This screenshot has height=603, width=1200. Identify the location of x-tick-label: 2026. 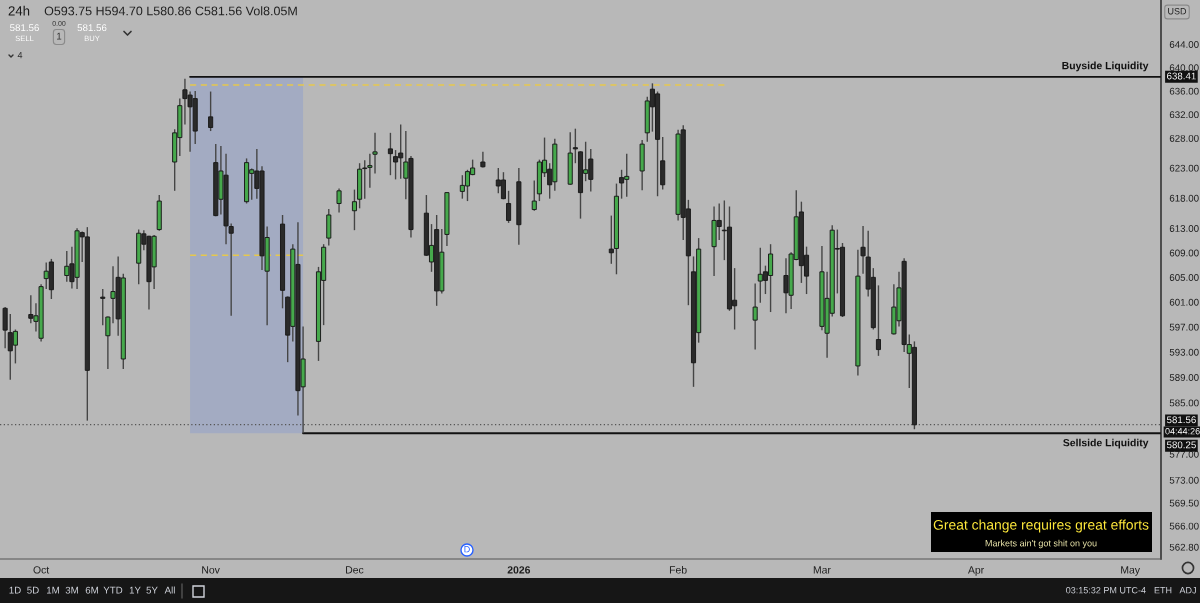
(519, 570).